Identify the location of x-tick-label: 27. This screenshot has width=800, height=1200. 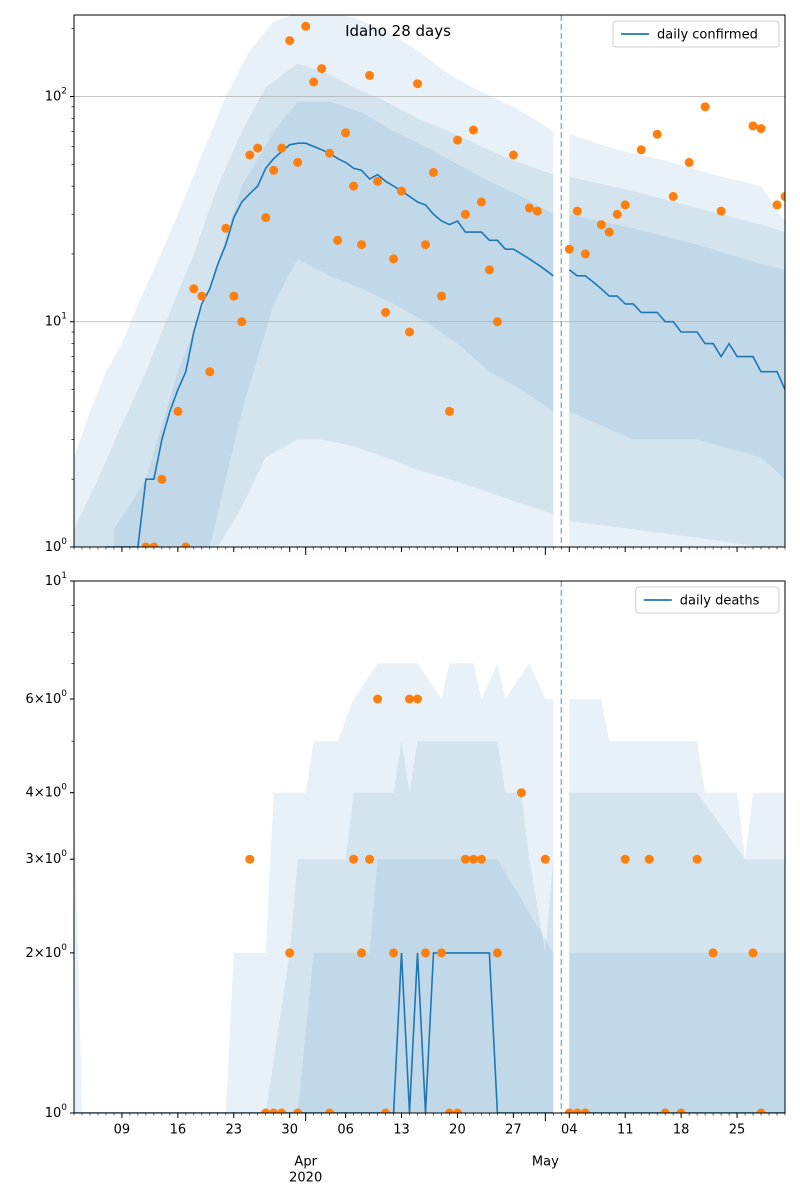
(513, 1130).